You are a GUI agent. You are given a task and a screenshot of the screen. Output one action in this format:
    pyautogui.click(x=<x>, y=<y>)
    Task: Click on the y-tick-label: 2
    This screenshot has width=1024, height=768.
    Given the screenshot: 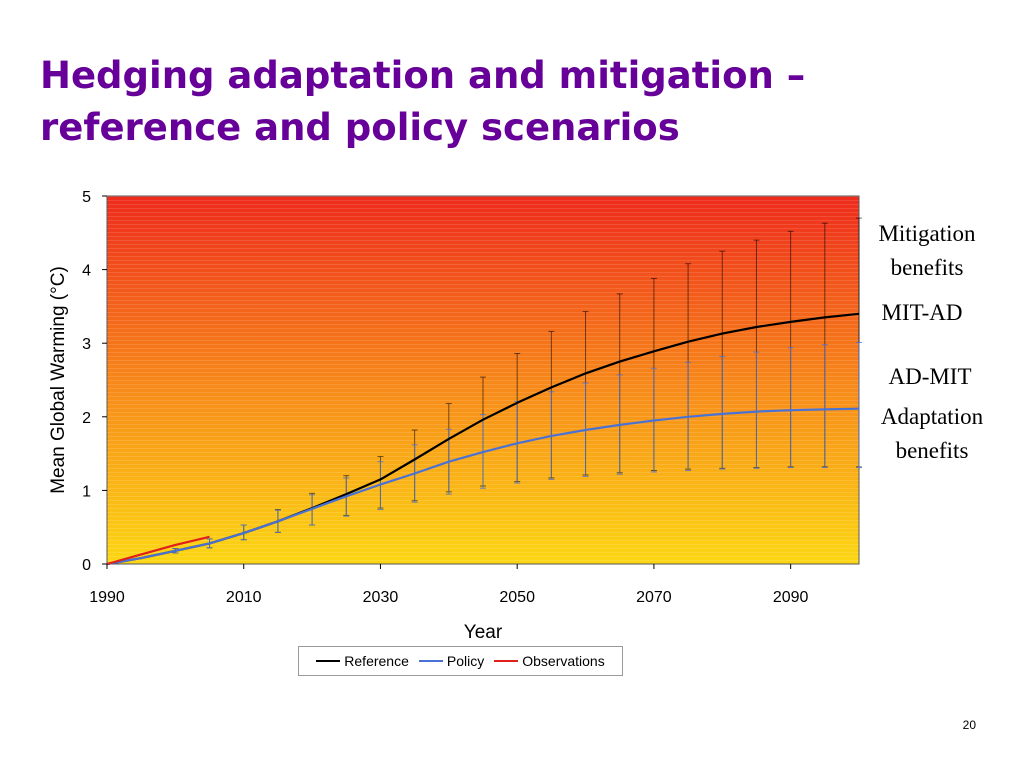 What is the action you would take?
    pyautogui.click(x=86, y=418)
    